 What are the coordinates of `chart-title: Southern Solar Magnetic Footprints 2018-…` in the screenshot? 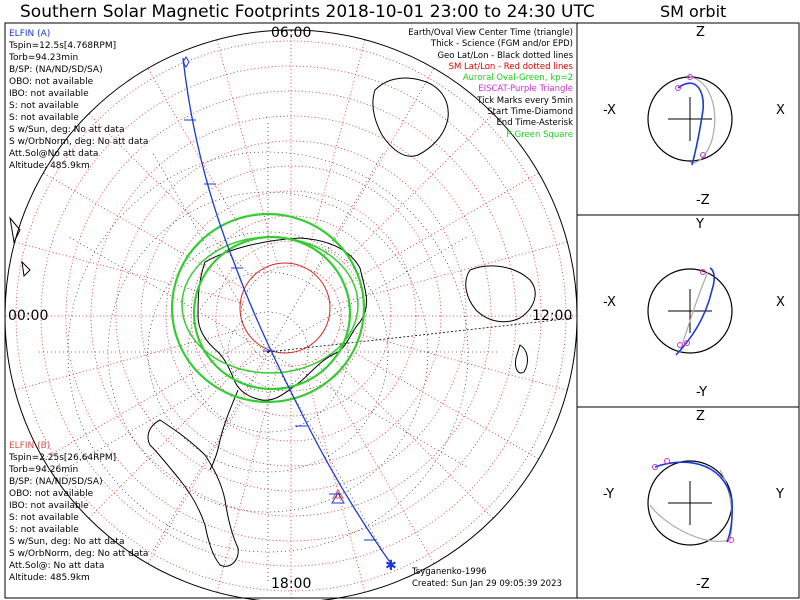 It's located at (307, 12).